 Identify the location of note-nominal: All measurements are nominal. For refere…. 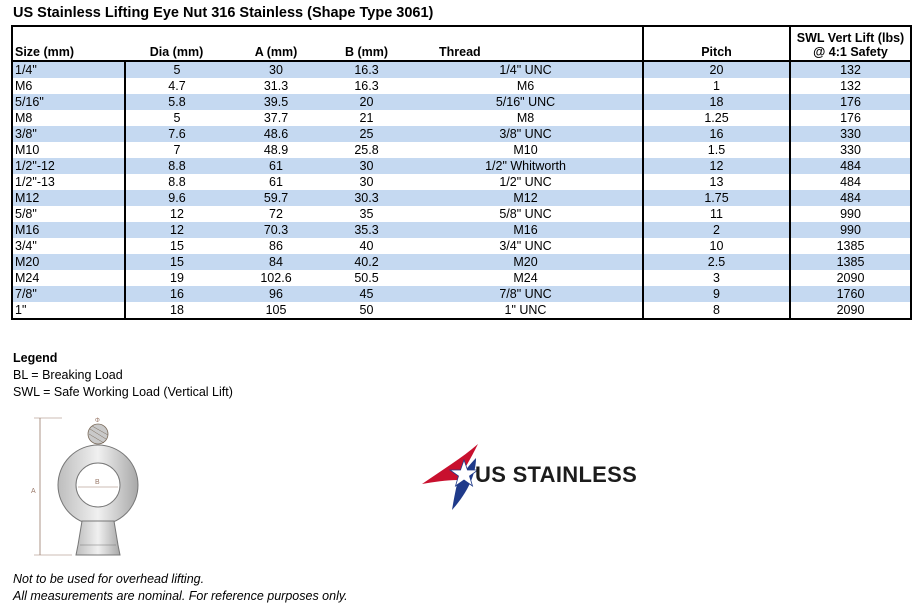
(180, 596).